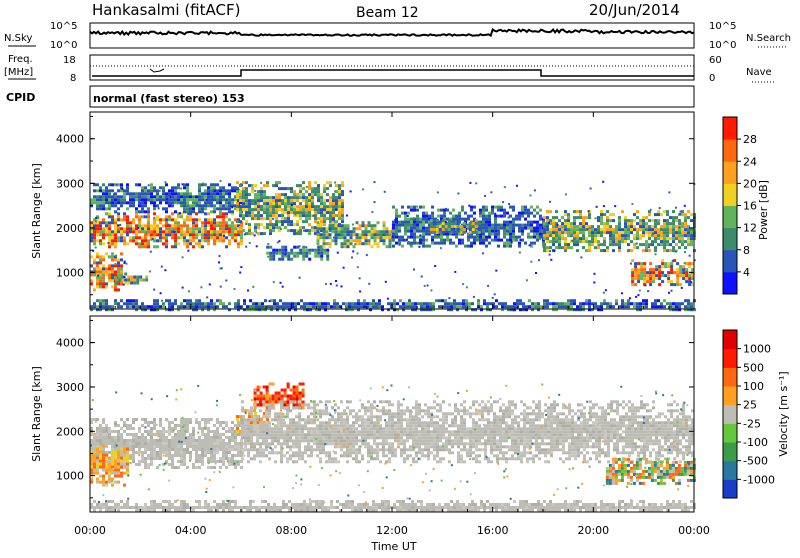  I want to click on y-tick-label: 4000, so click(70, 139).